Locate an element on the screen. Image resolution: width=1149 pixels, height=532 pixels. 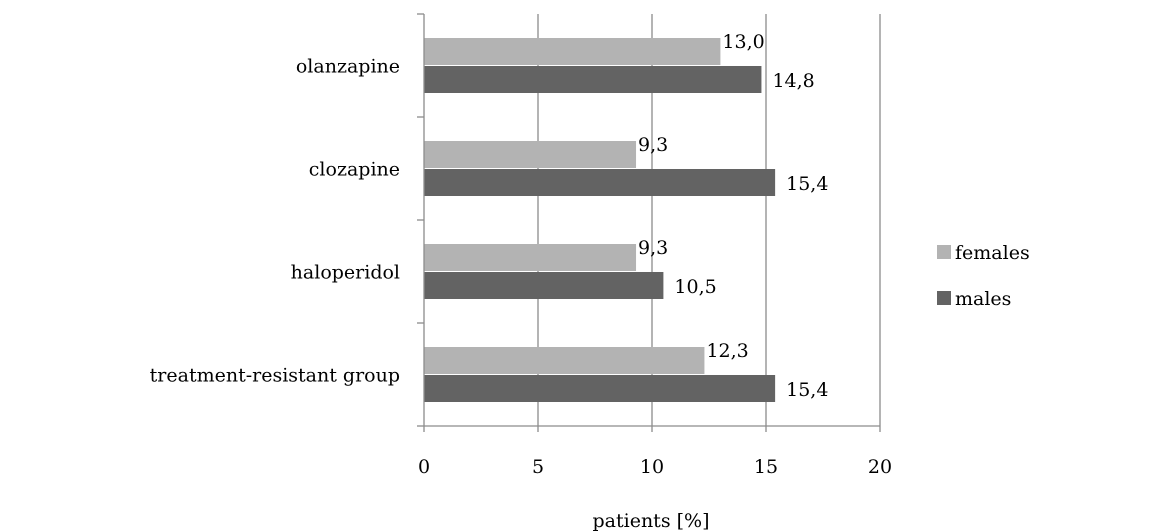
data-label: 12,3 is located at coordinates (727, 351).